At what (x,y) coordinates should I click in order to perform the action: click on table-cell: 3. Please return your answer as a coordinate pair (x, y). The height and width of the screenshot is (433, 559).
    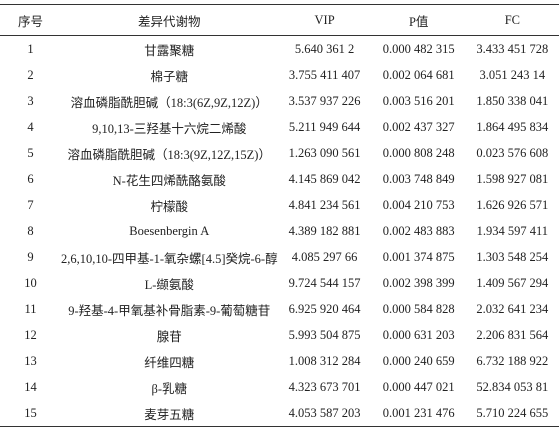
    Looking at the image, I should click on (30, 100).